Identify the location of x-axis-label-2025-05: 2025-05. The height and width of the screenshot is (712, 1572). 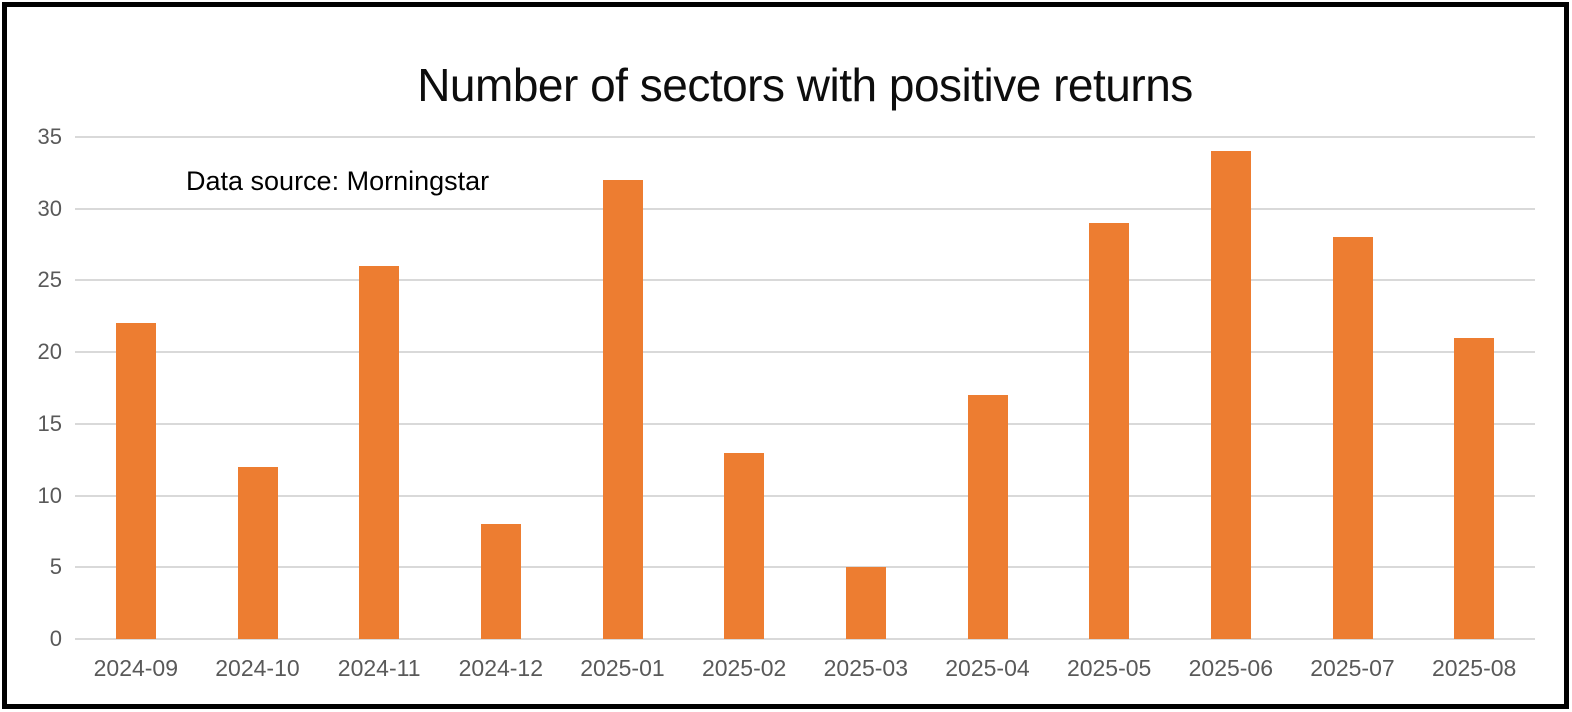
(1109, 668).